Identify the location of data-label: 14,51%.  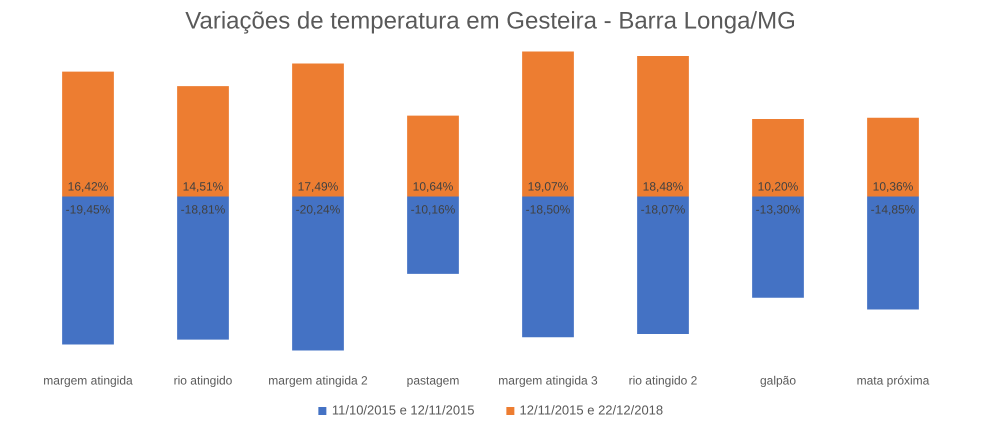
(203, 187).